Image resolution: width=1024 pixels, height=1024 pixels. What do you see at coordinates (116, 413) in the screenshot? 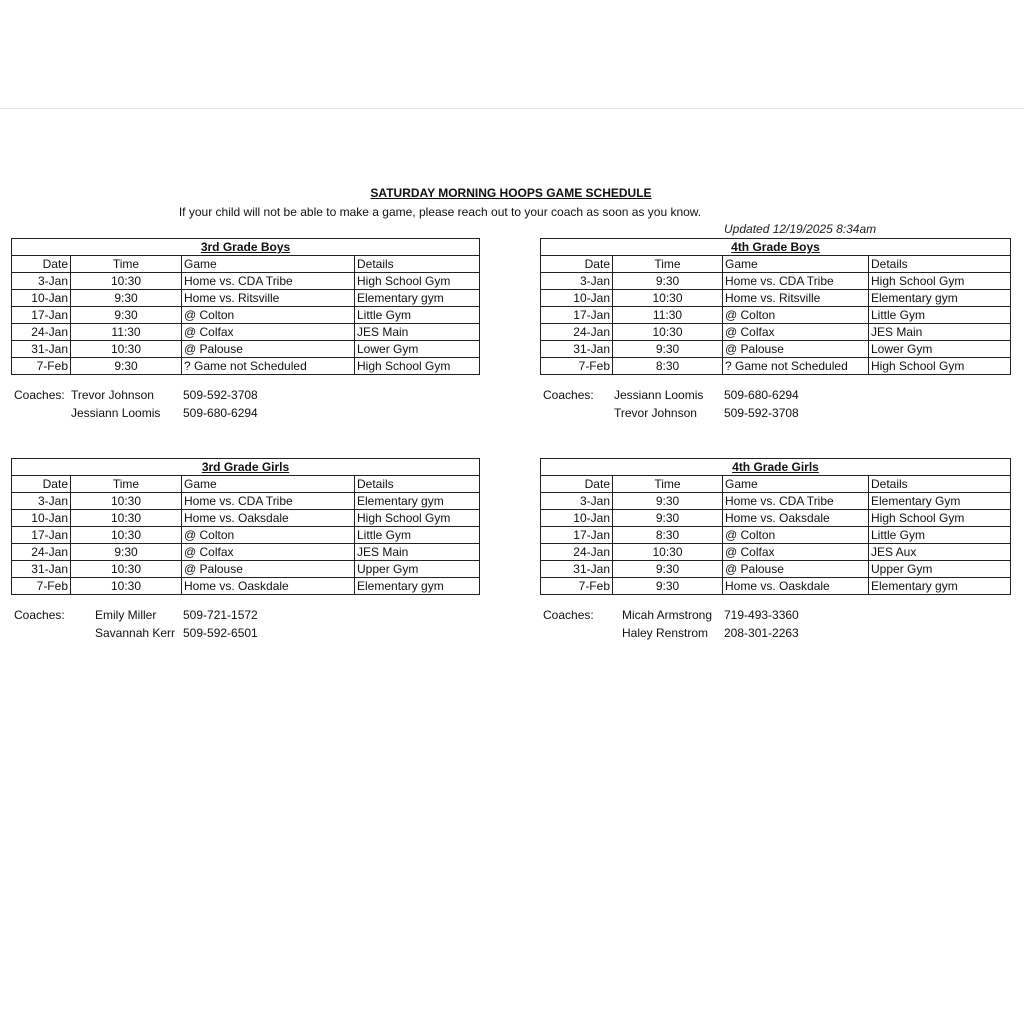
I see `coach-name: Jessiann Loomis` at bounding box center [116, 413].